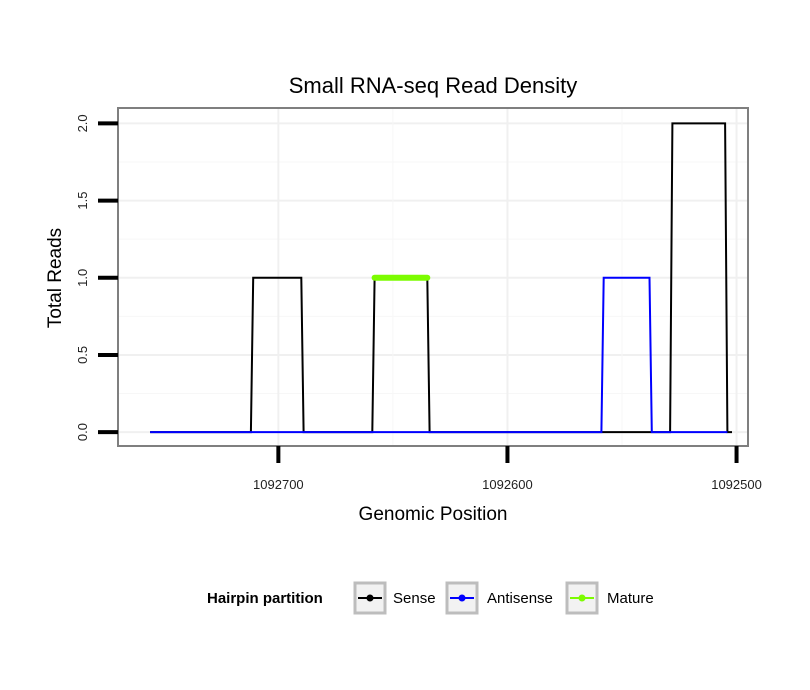 Image resolution: width=810 pixels, height=690 pixels. Describe the element at coordinates (55, 278) in the screenshot. I see `y-axis-title: Total Reads` at that location.